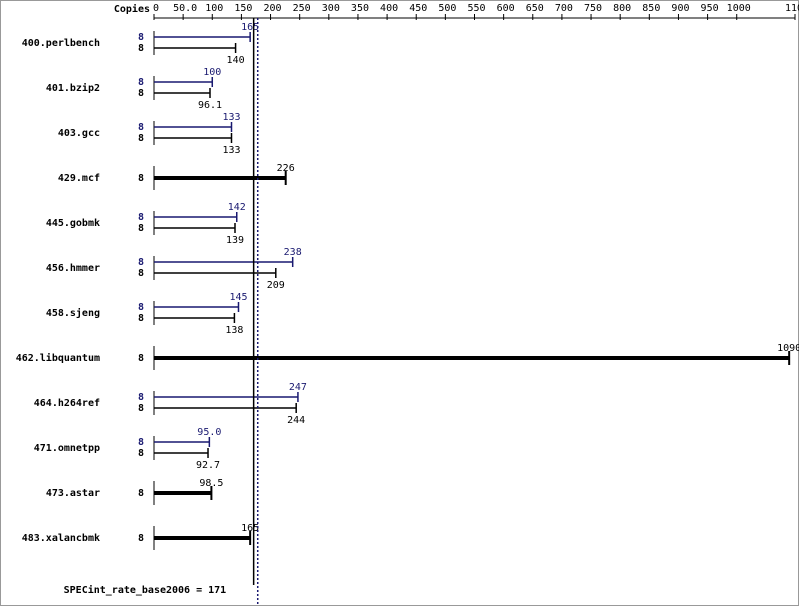 The height and width of the screenshot is (606, 799). I want to click on category-label: 400.perlbench, so click(61, 43).